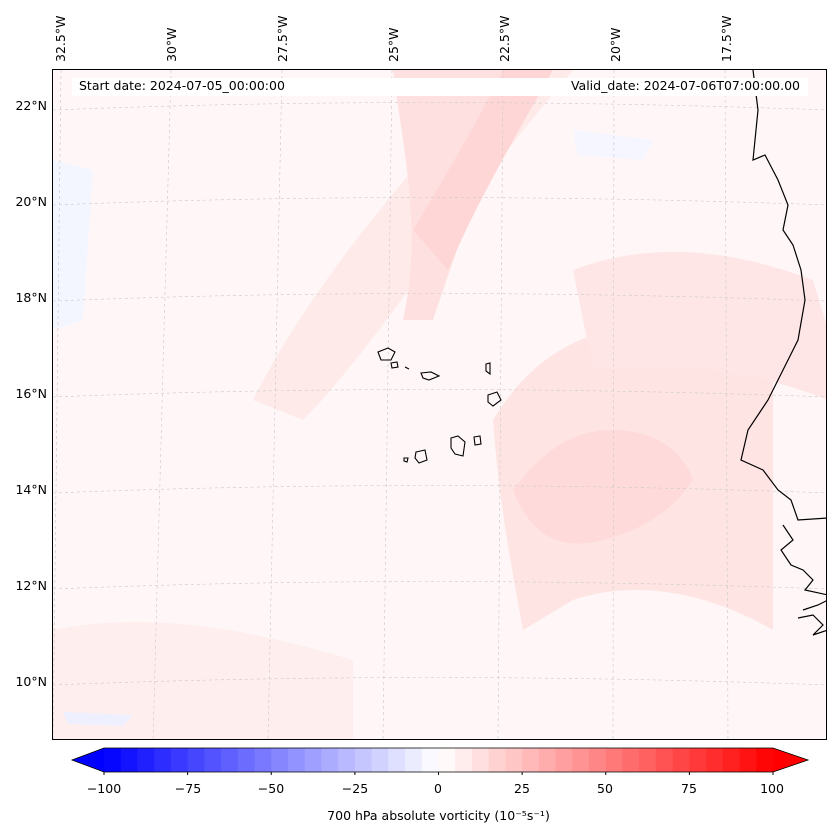 The height and width of the screenshot is (839, 837). Describe the element at coordinates (31, 681) in the screenshot. I see `lat-label-10n: 10°N` at that location.